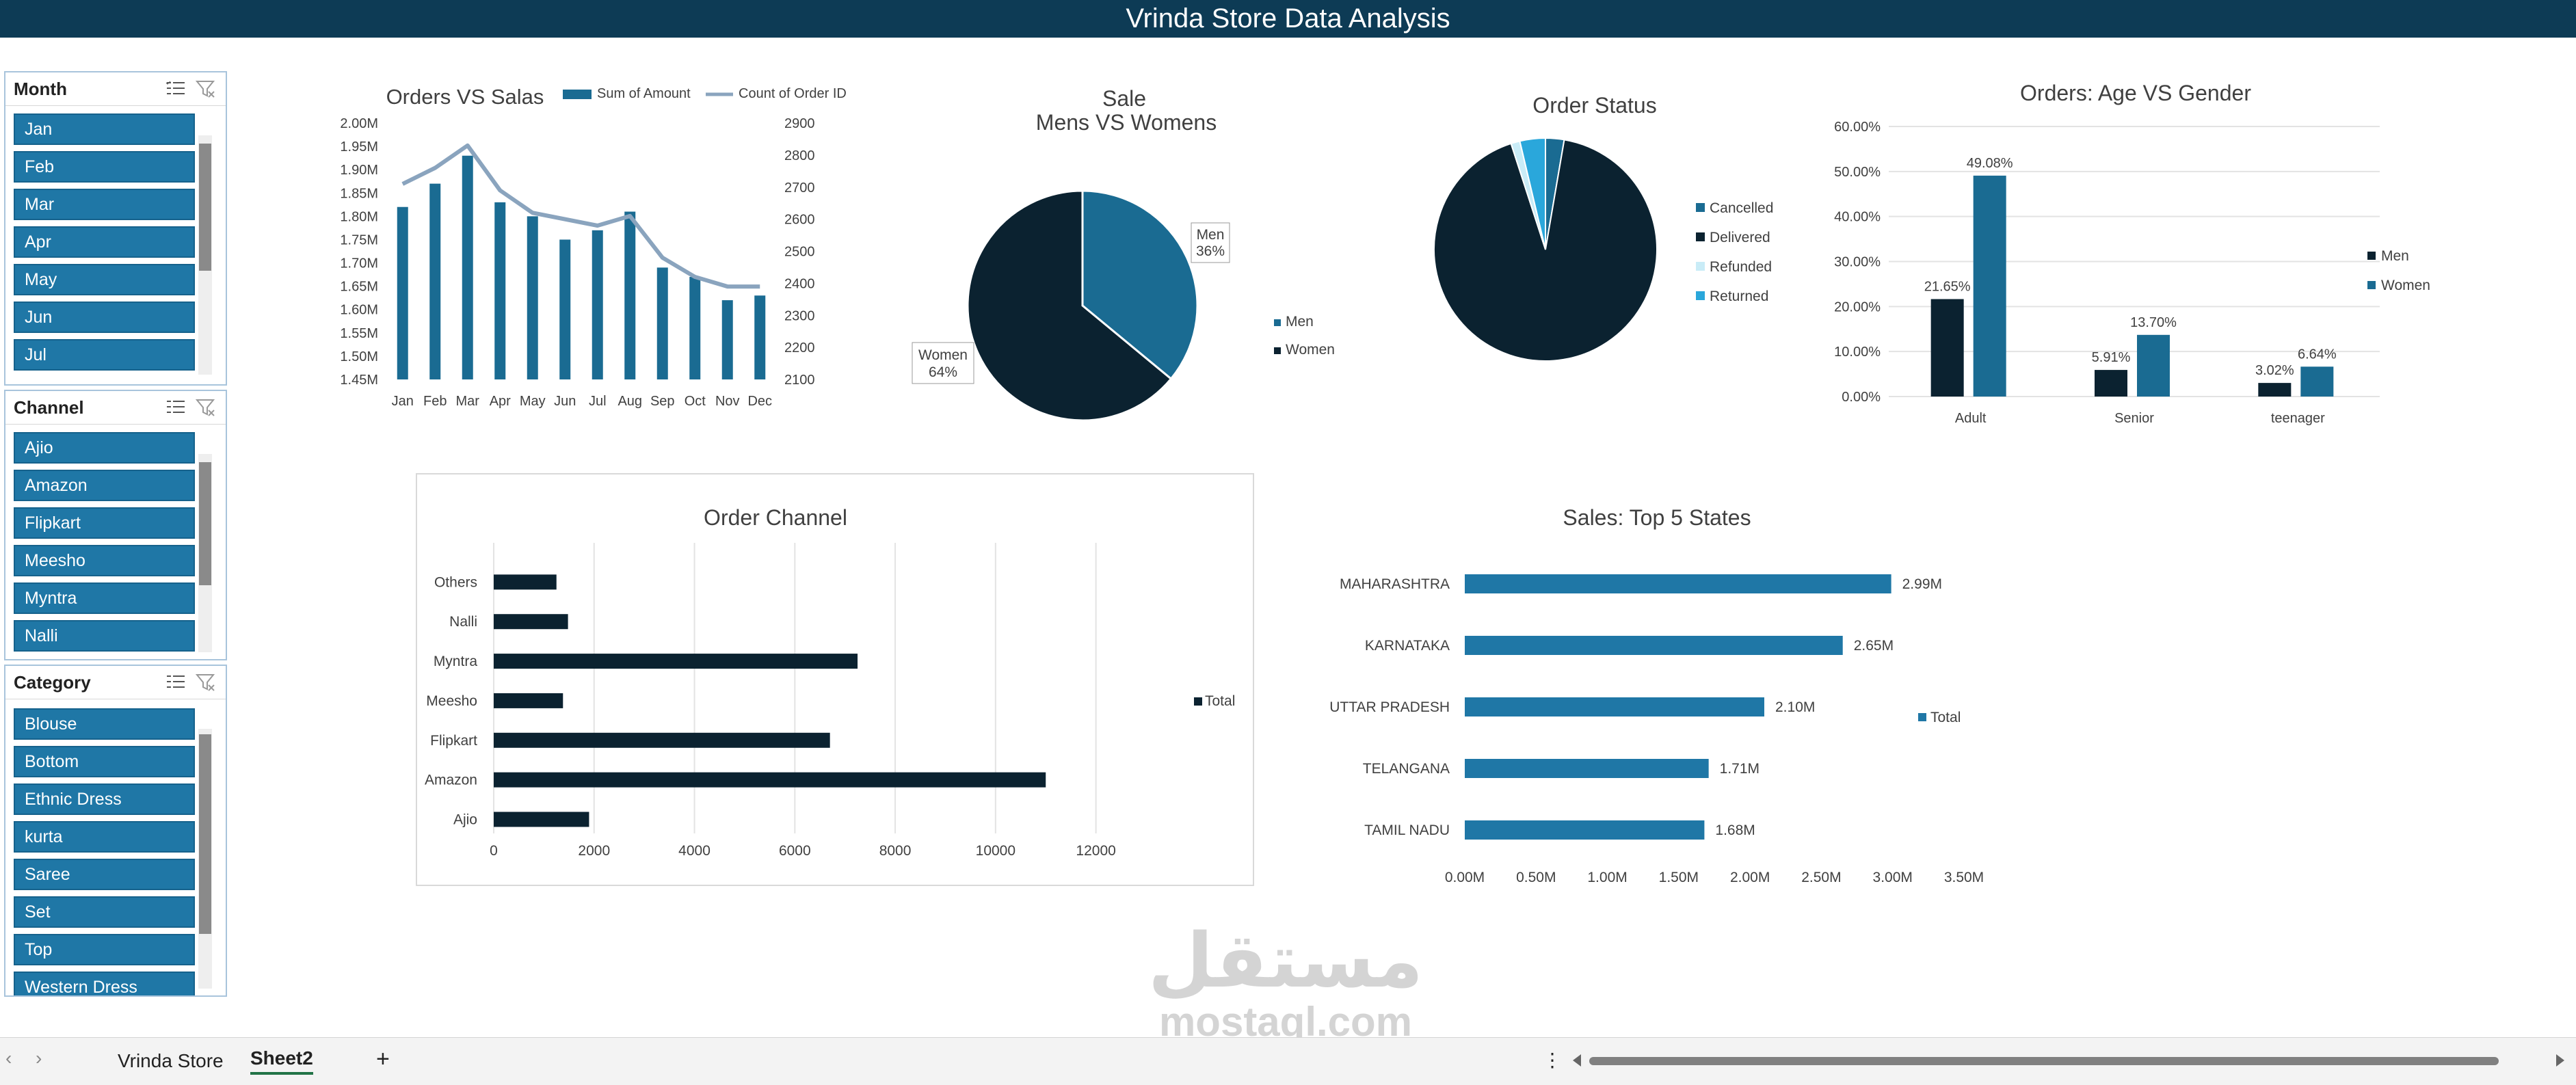 The width and height of the screenshot is (2576, 1085). What do you see at coordinates (1552, 1060) in the screenshot?
I see `more-options-icon: ⋮` at bounding box center [1552, 1060].